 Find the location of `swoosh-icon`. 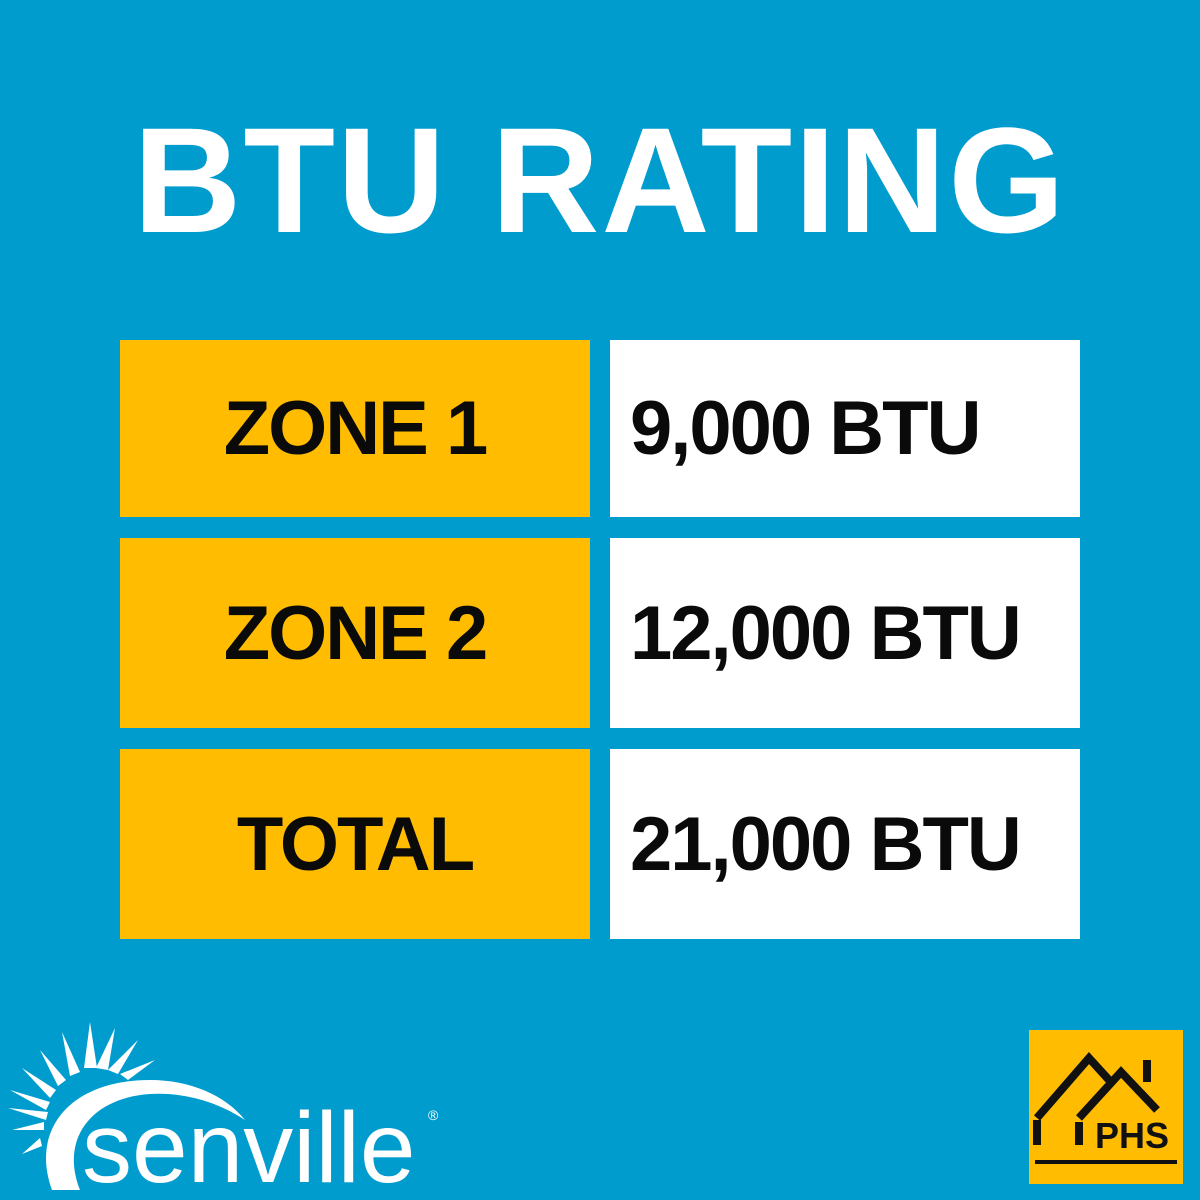

swoosh-icon is located at coordinates (146, 1135).